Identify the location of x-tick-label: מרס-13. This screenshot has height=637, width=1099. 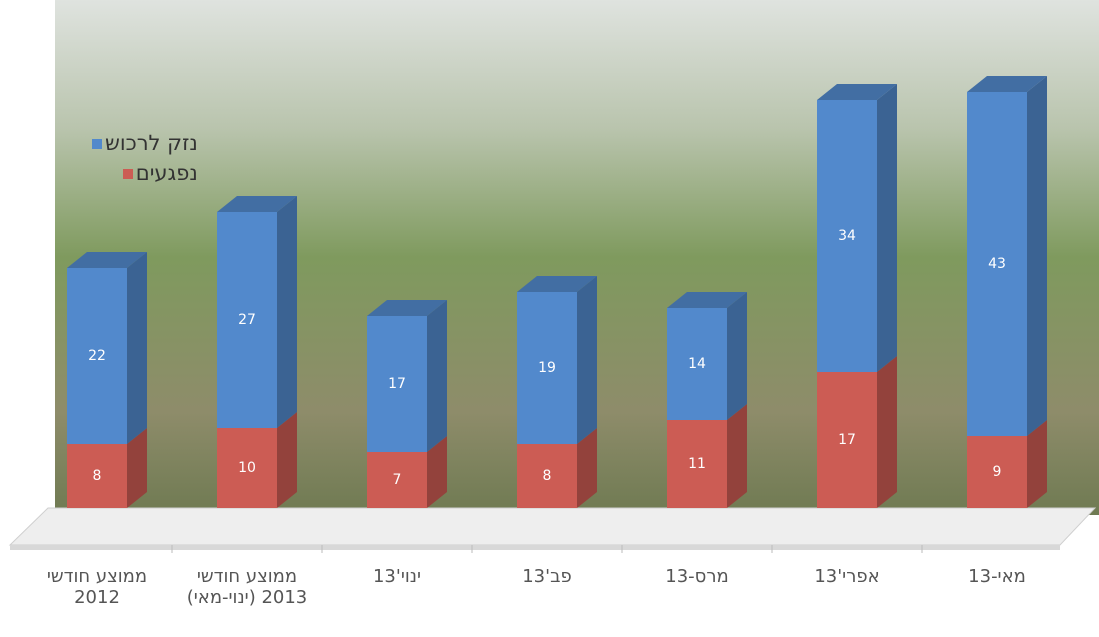
(697, 576).